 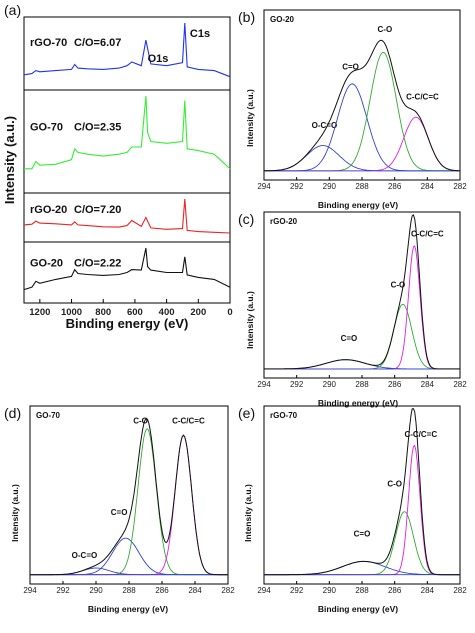 What do you see at coordinates (427, 233) in the screenshot?
I see `panel-c-peak-label: C-C/C=C` at bounding box center [427, 233].